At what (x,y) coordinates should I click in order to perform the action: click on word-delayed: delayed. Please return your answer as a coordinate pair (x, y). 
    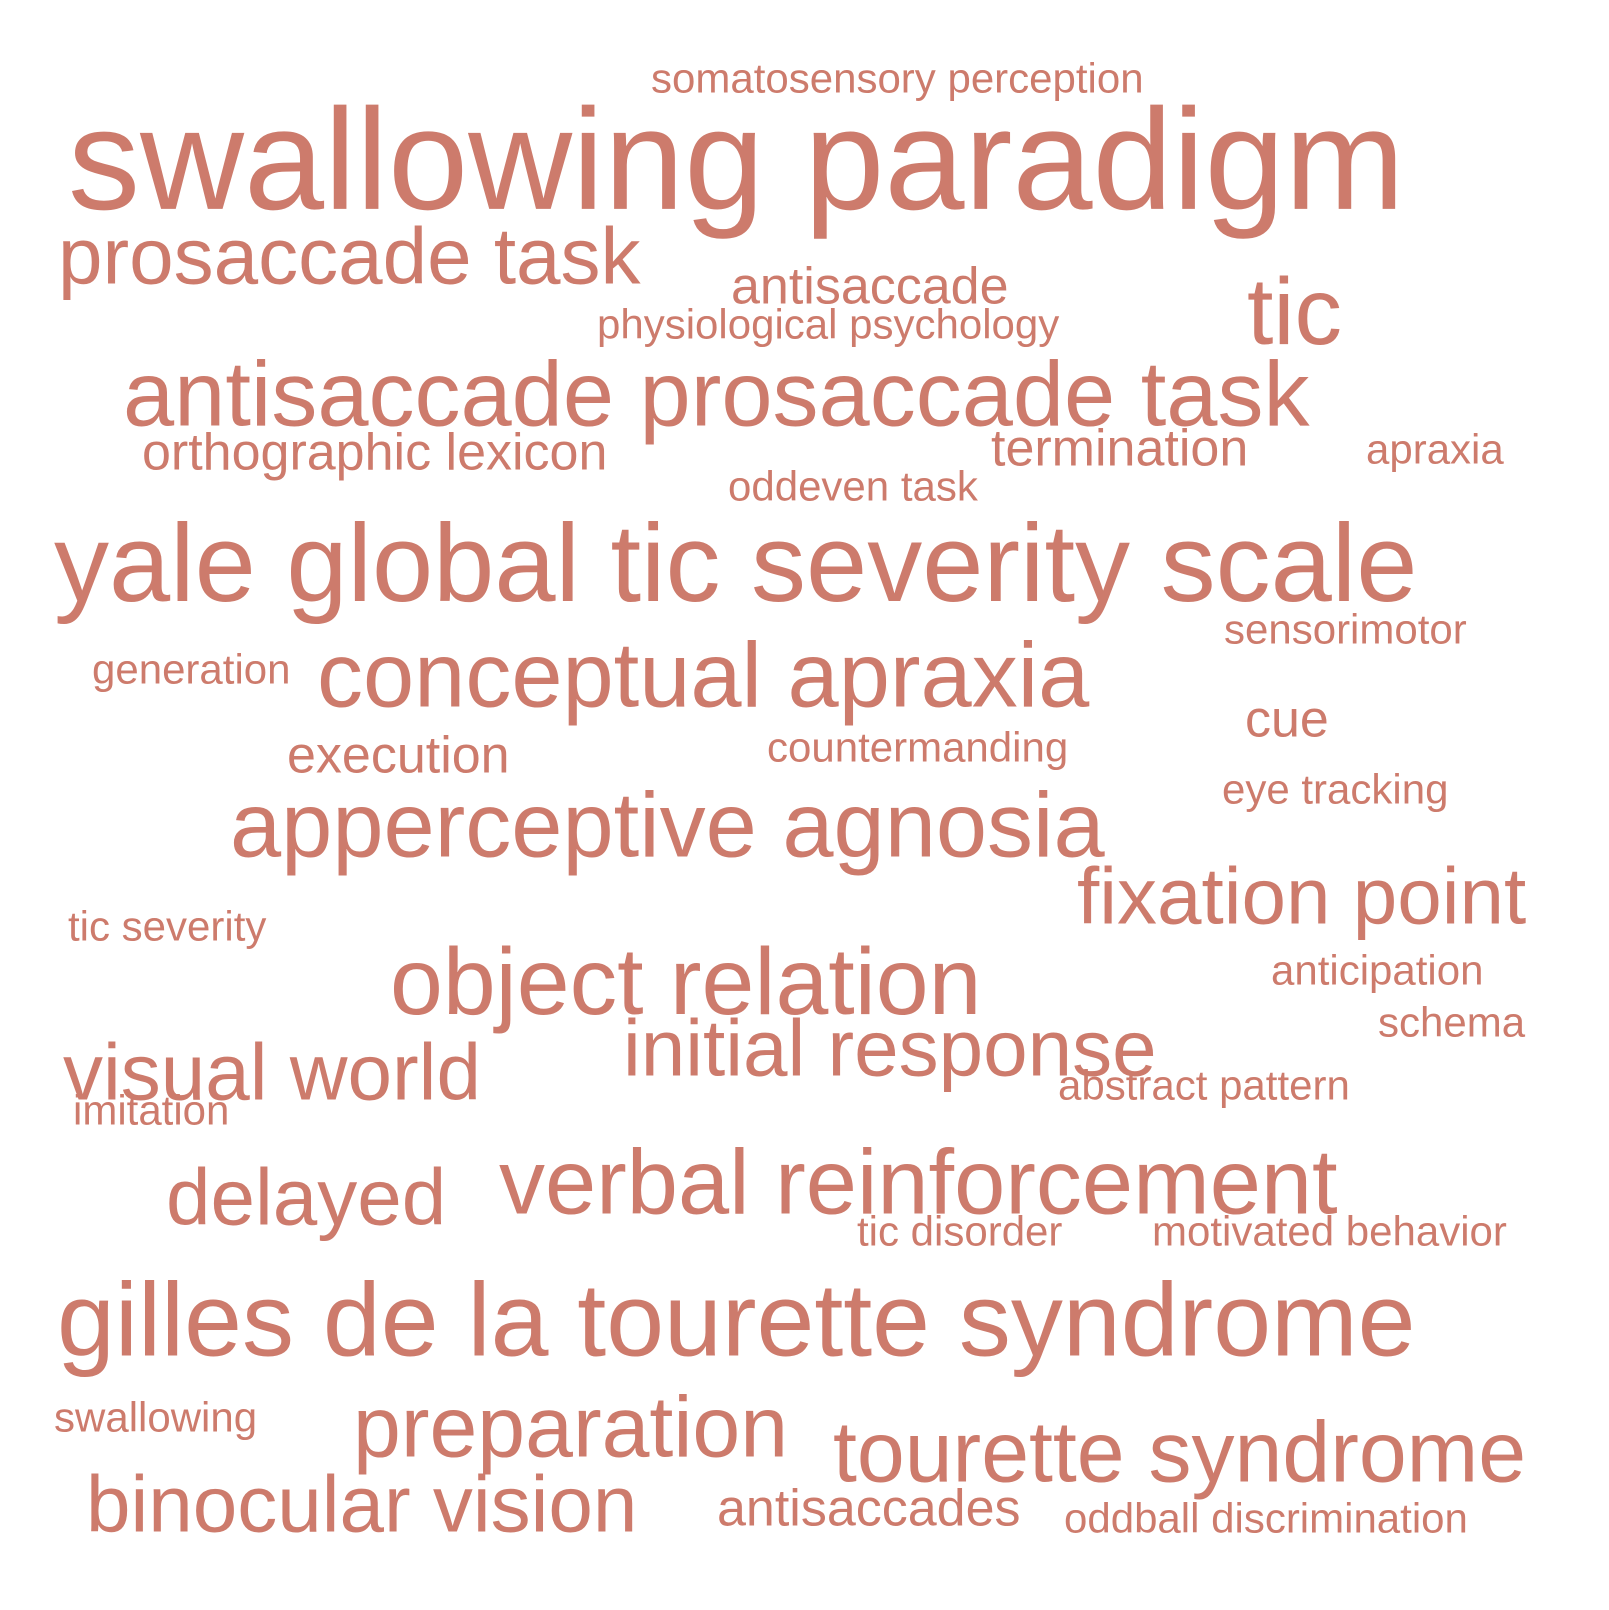
    Looking at the image, I should click on (306, 1197).